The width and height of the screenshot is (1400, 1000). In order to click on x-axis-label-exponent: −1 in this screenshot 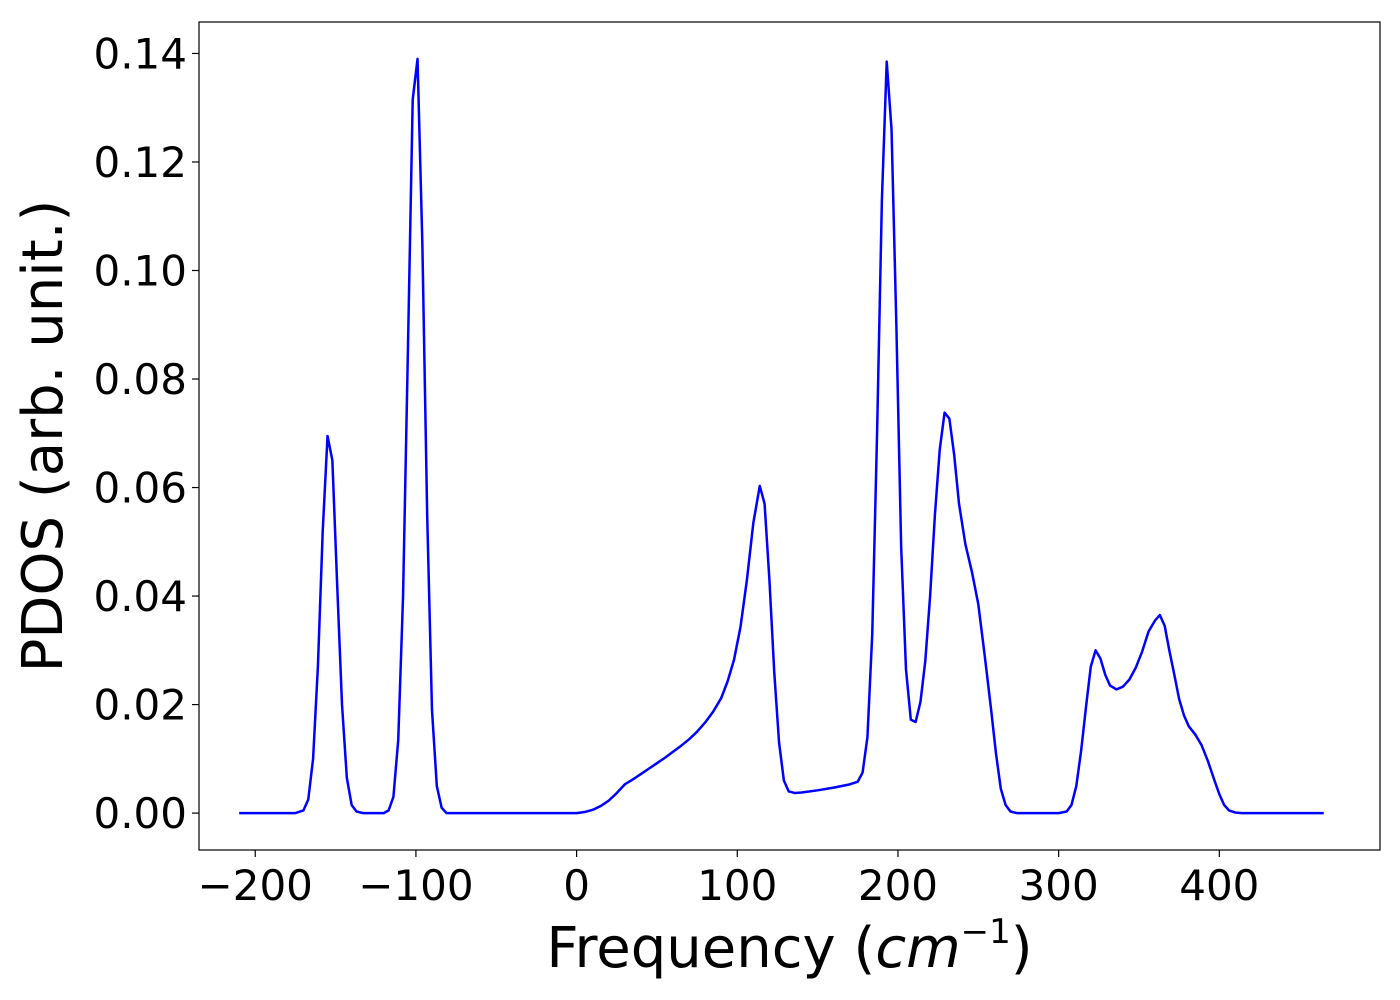, I will do `click(986, 932)`.